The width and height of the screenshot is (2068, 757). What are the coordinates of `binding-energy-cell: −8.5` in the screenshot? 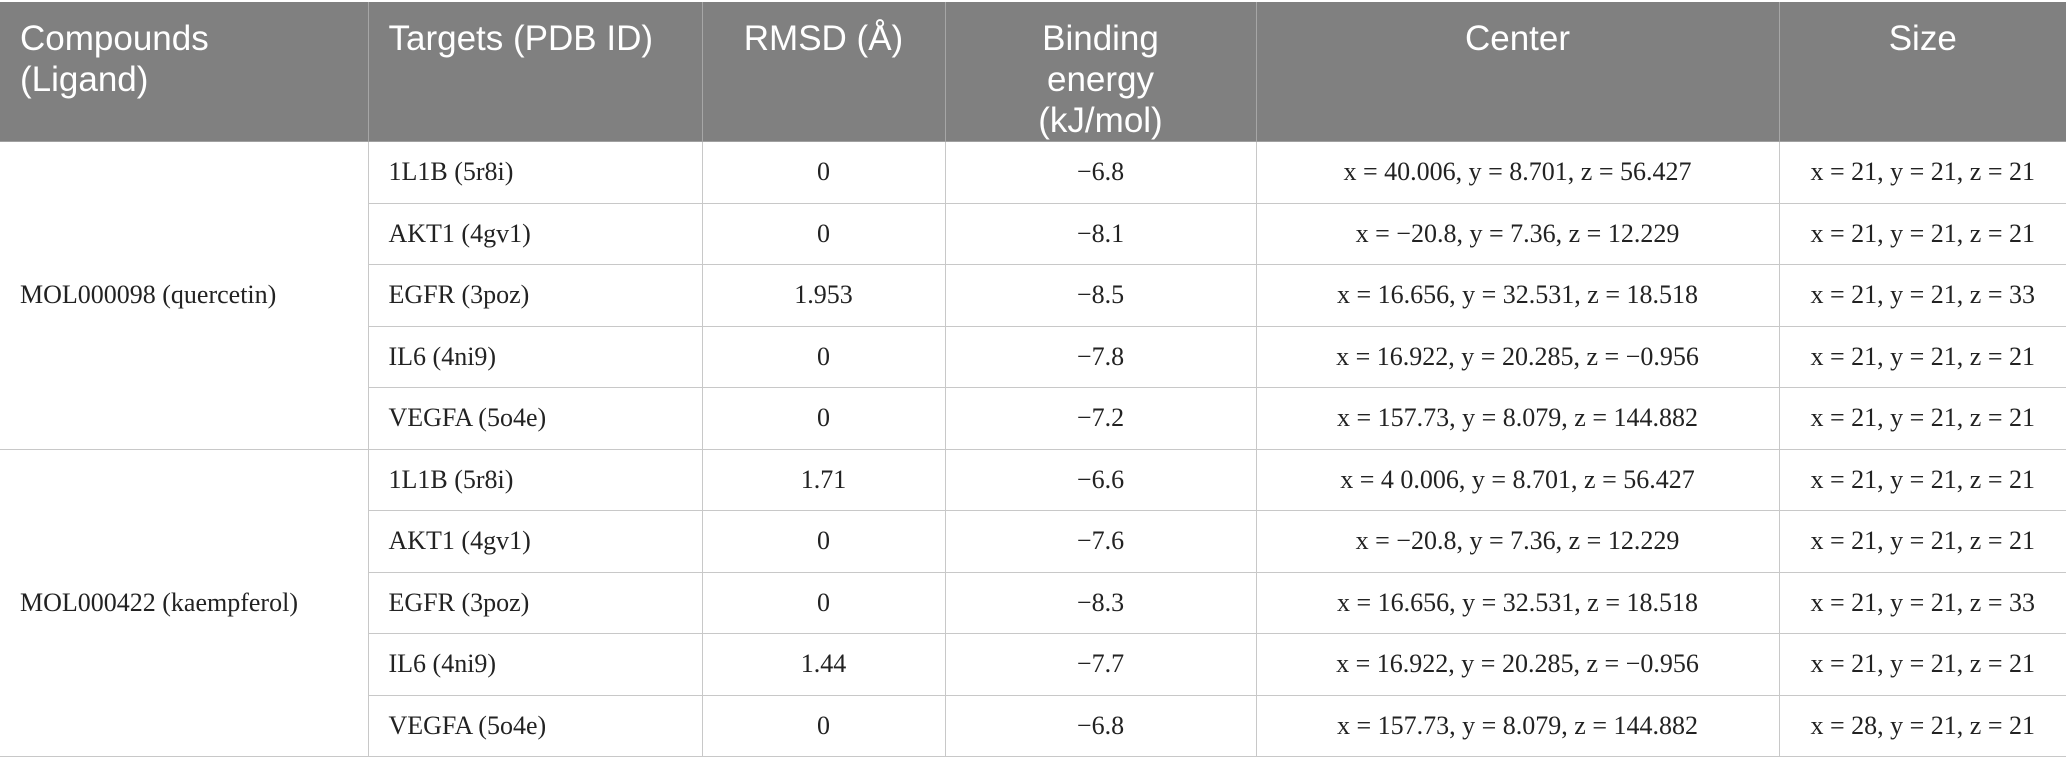 It's located at (1100, 295).